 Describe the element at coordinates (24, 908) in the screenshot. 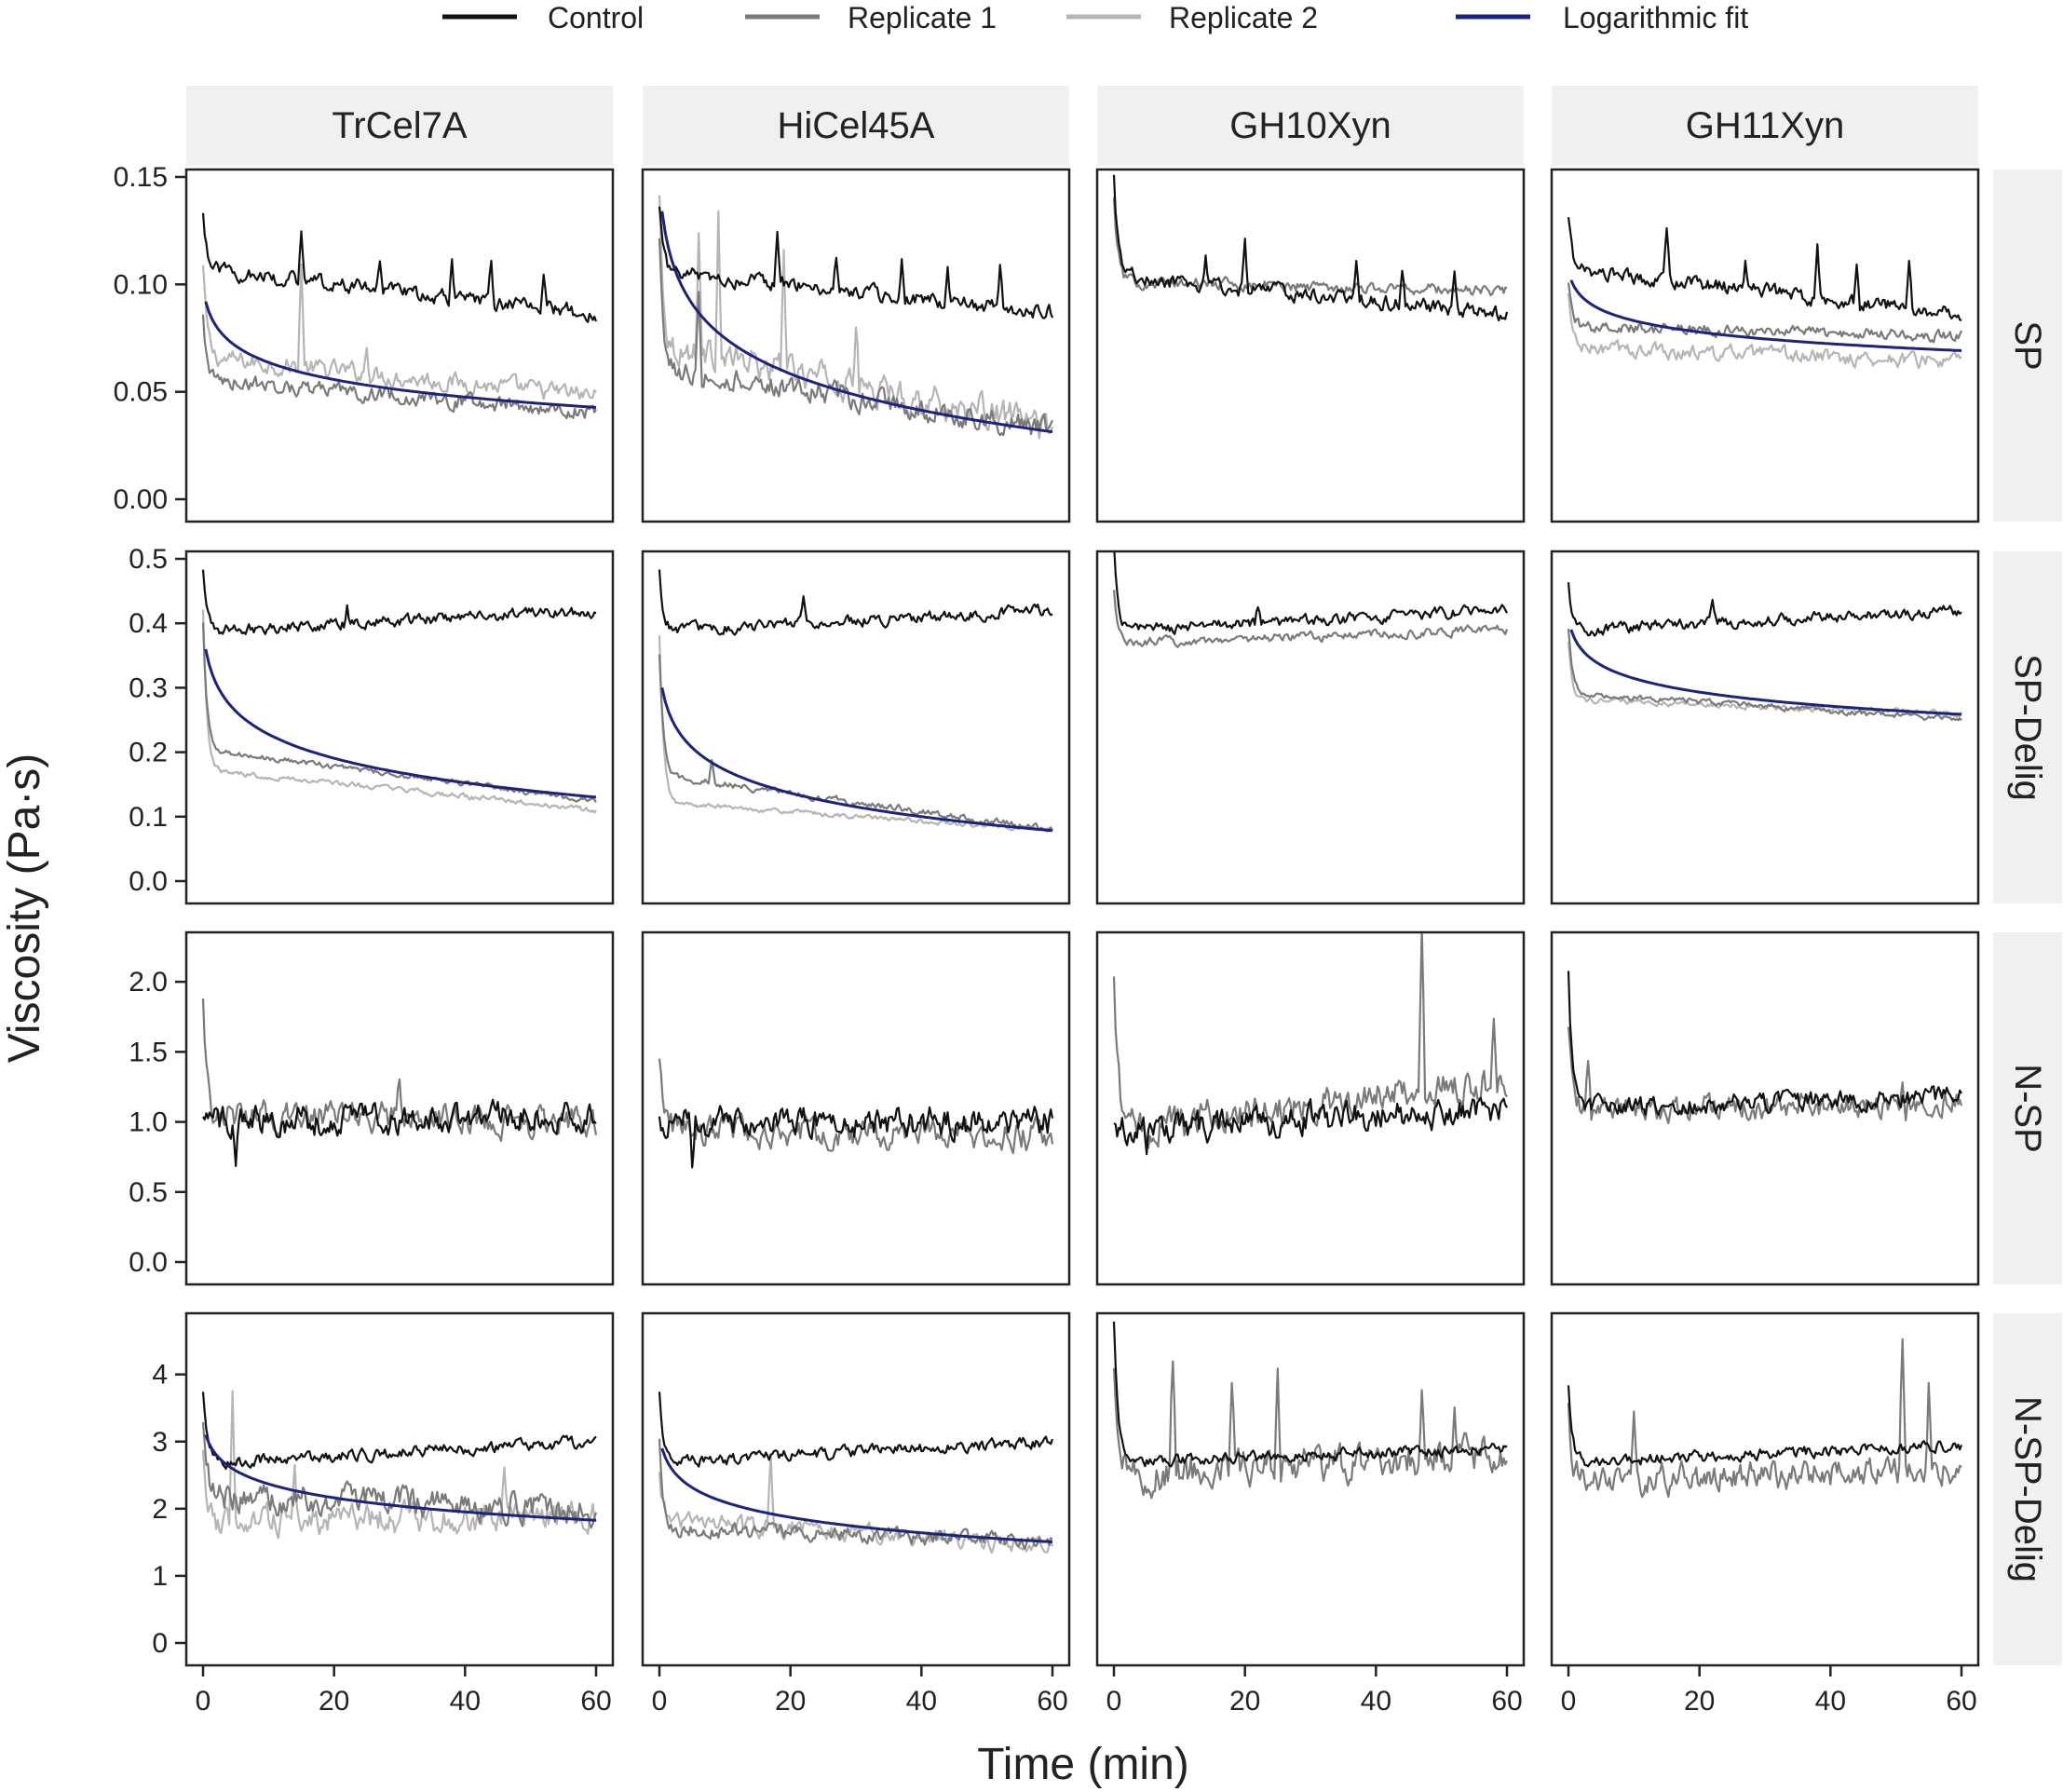

I see `y-axis-title: Viscosity (Pa·s)` at that location.